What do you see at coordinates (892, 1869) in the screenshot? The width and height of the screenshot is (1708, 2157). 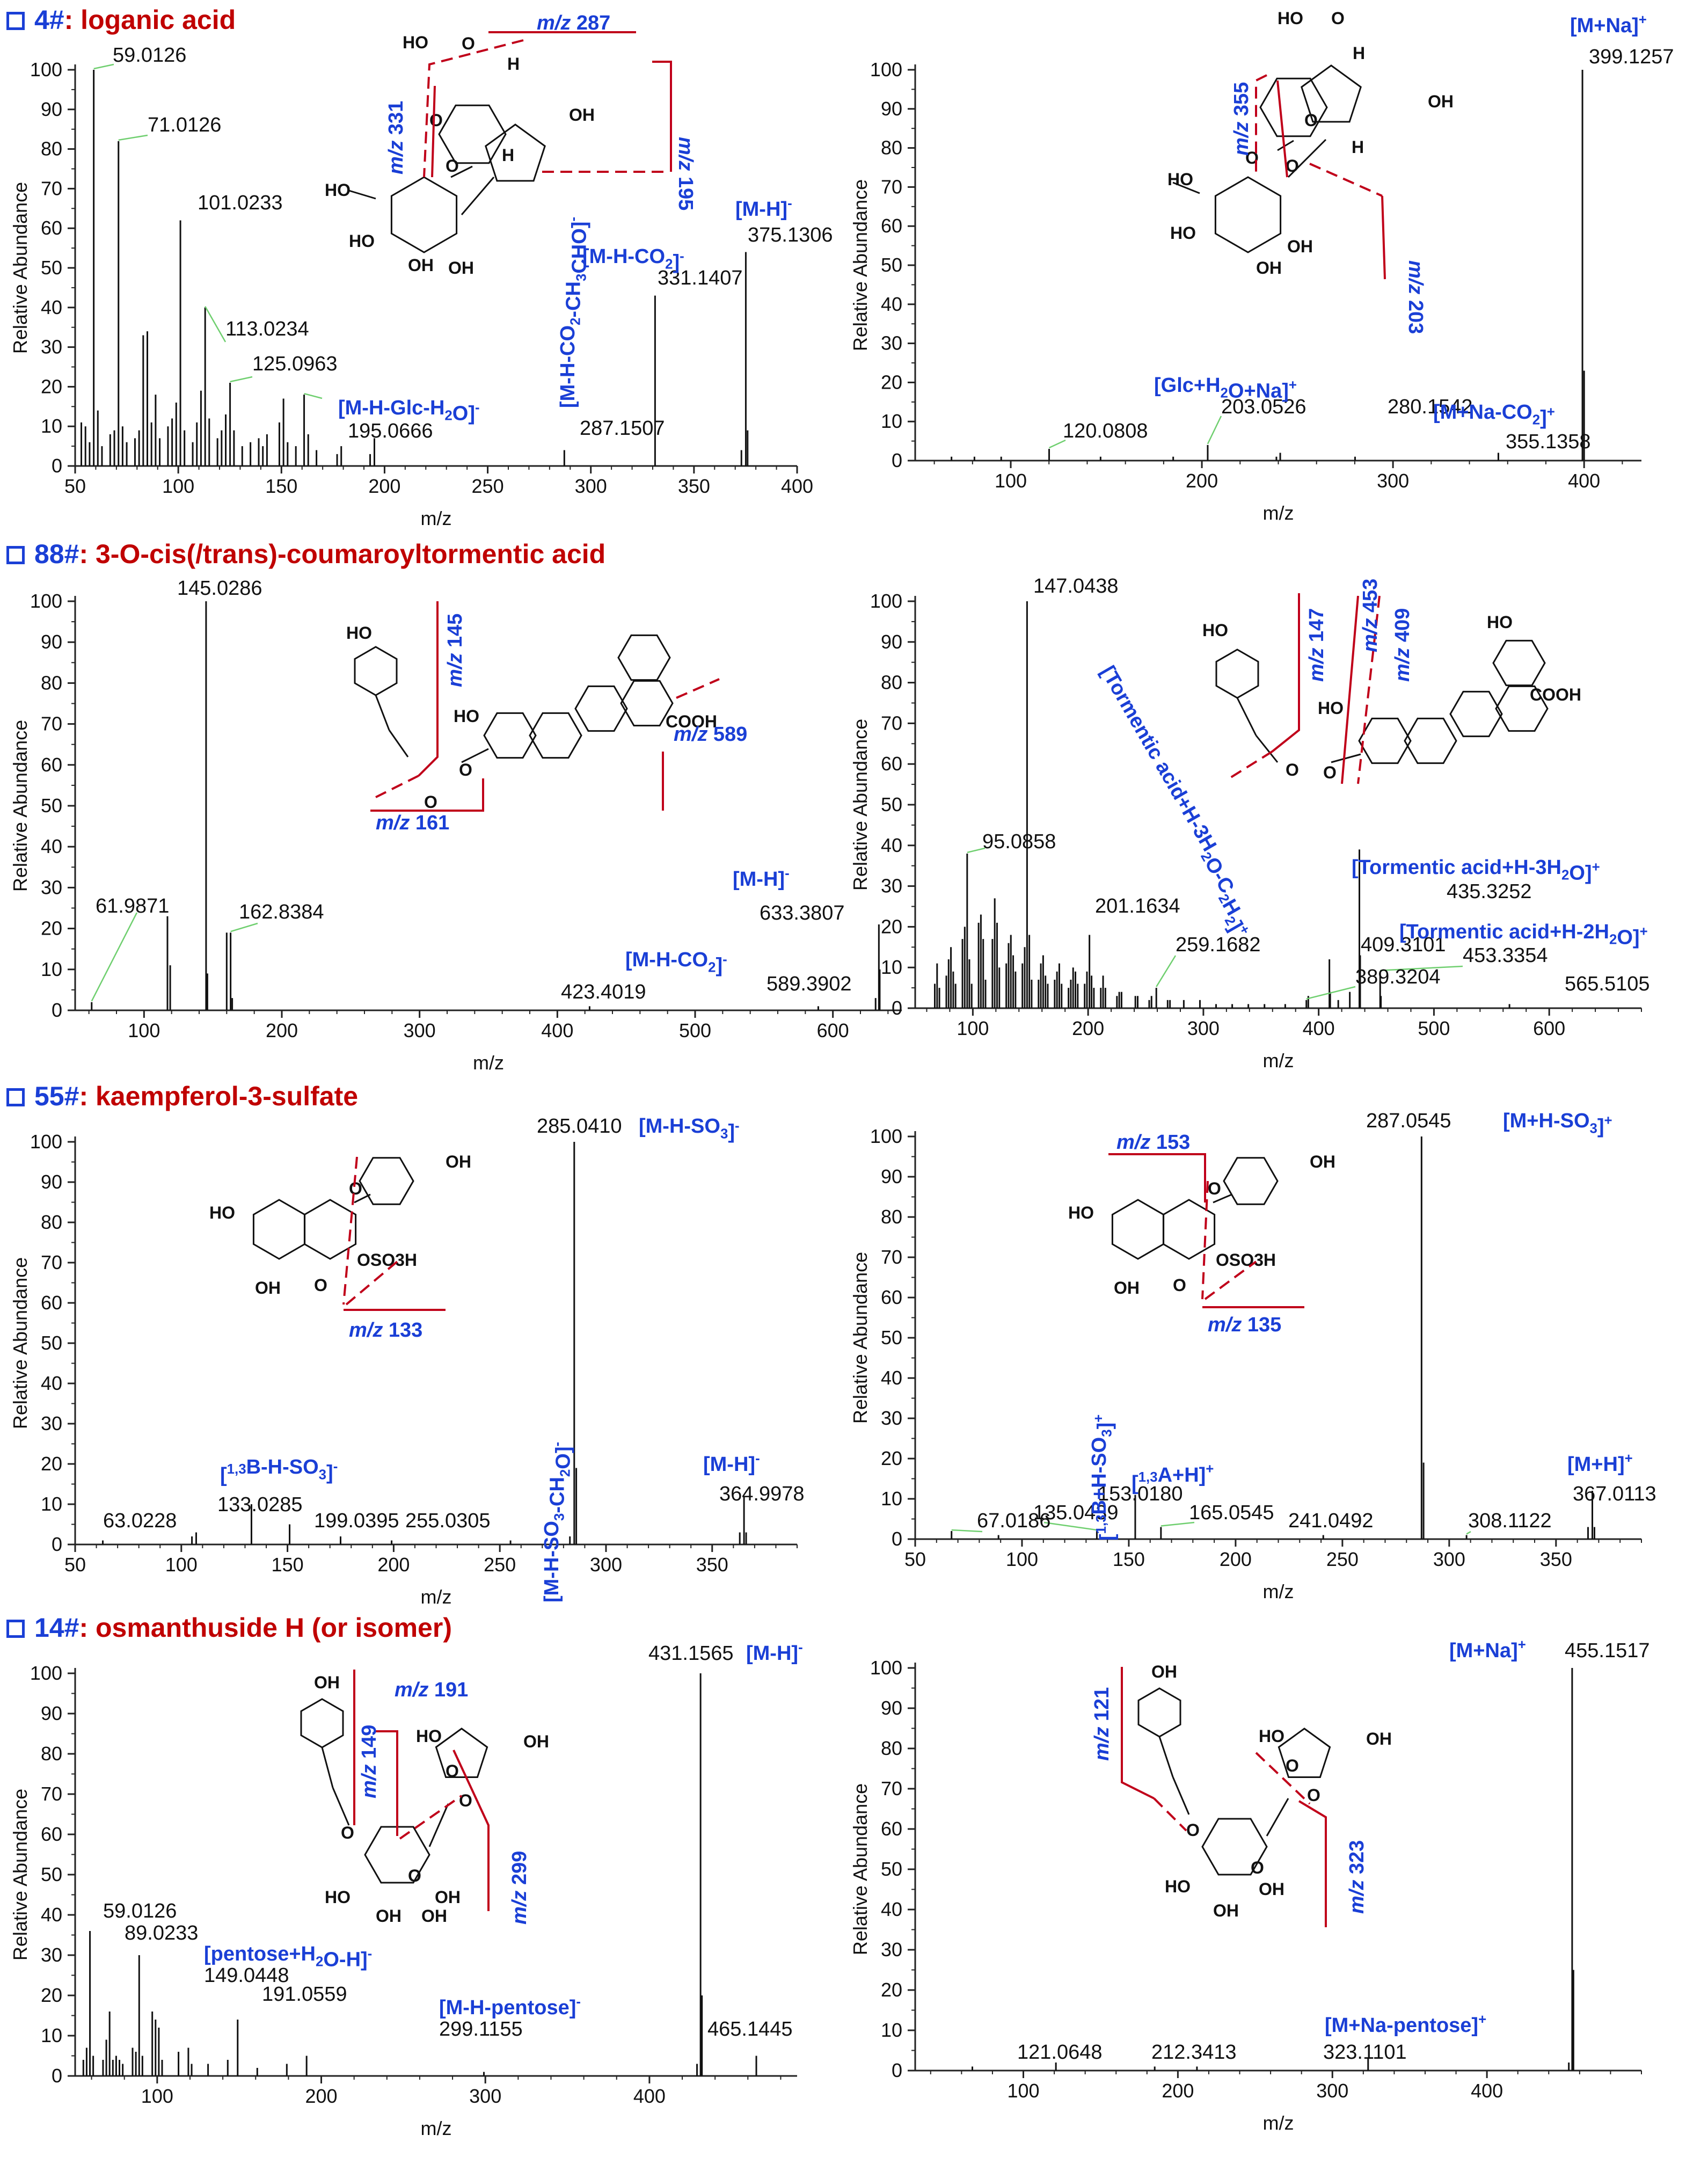 I see `y-tick-label: 50` at bounding box center [892, 1869].